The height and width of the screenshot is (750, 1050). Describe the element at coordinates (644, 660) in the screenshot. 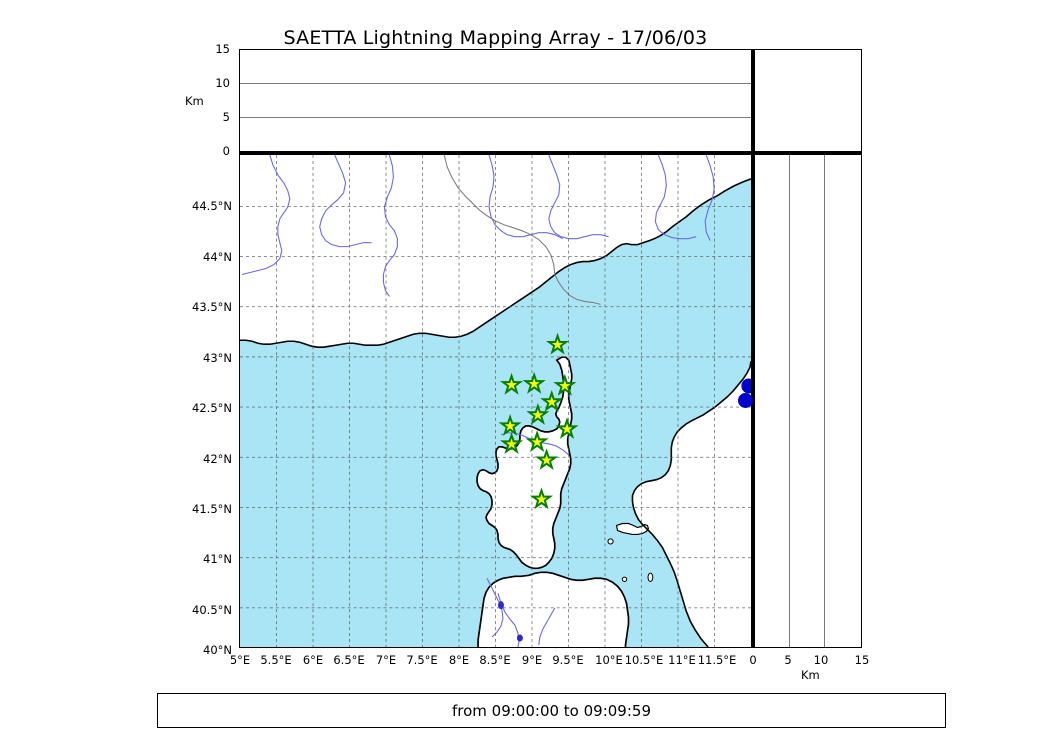

I see `lon-tick-10.5: 10.5°E` at that location.